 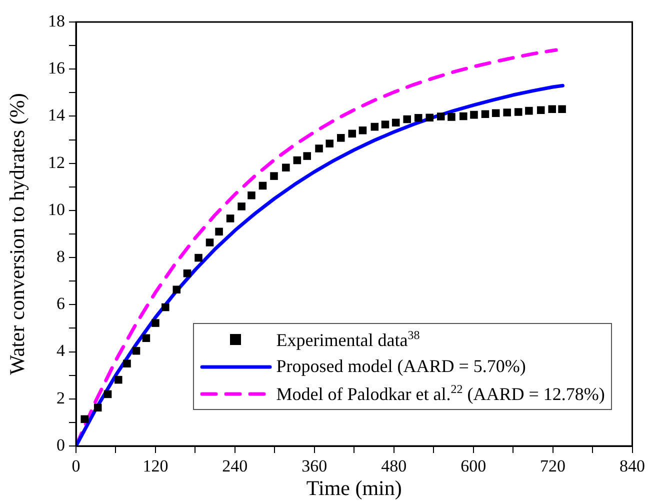 I want to click on x-tick-label: 240, so click(x=235, y=466).